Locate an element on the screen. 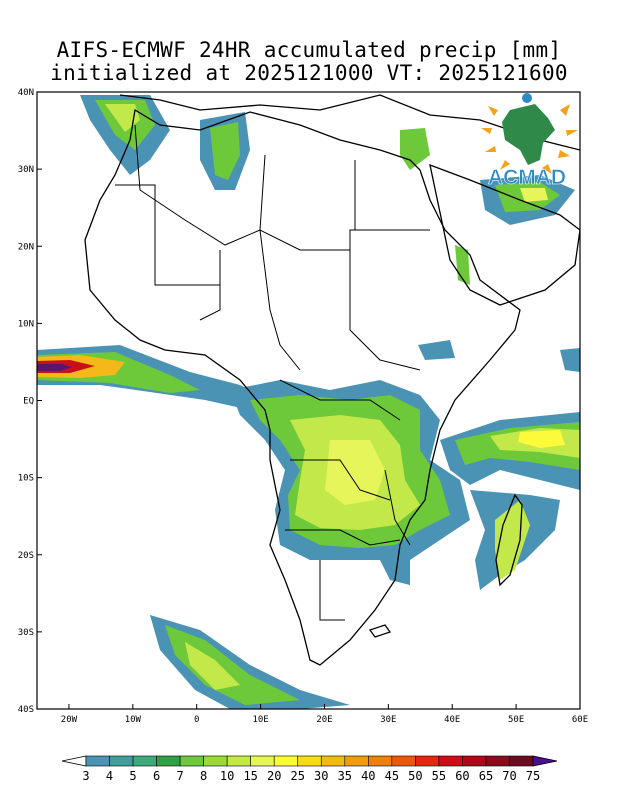 The image size is (618, 800). lon-tick-label: 10W is located at coordinates (133, 720).